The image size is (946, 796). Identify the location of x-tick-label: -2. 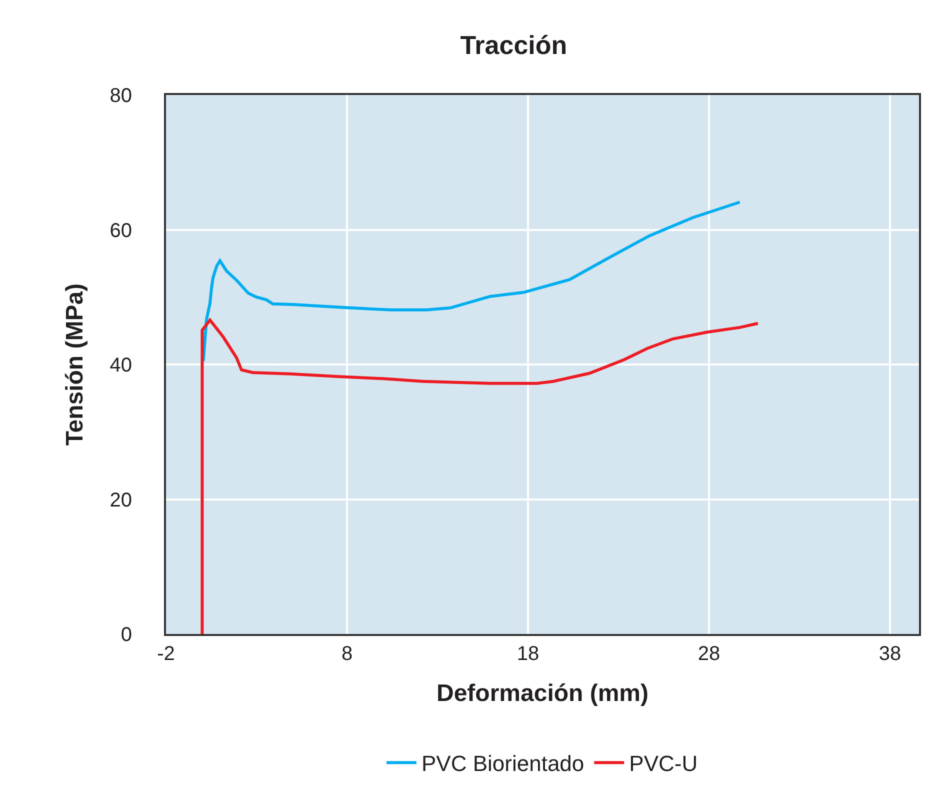
(166, 654).